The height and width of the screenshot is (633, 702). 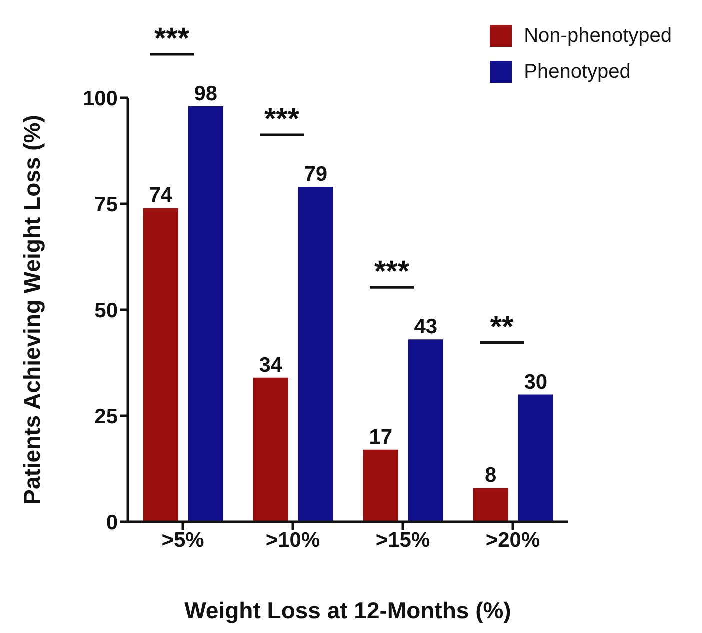 What do you see at coordinates (106, 416) in the screenshot?
I see `y-tick-label: 25` at bounding box center [106, 416].